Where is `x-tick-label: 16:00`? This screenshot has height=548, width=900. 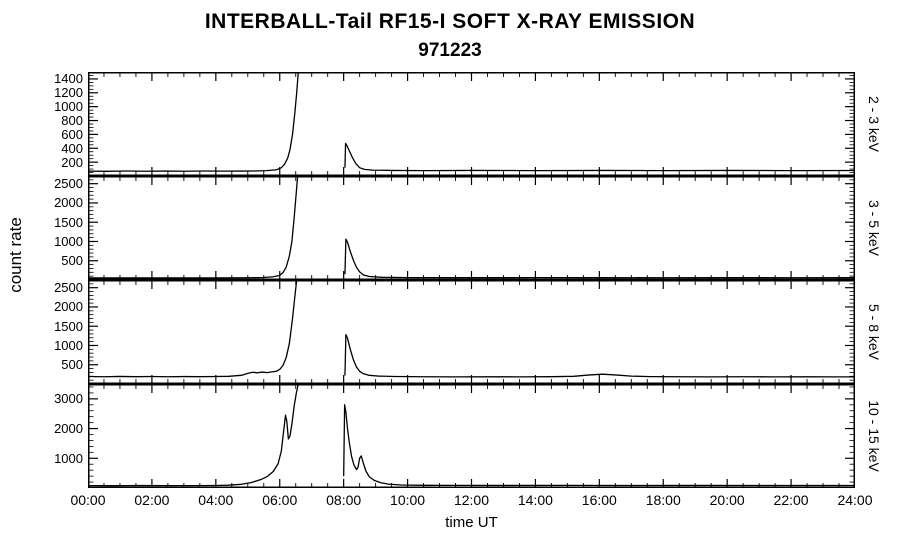
x-tick-label: 16:00 is located at coordinates (599, 500).